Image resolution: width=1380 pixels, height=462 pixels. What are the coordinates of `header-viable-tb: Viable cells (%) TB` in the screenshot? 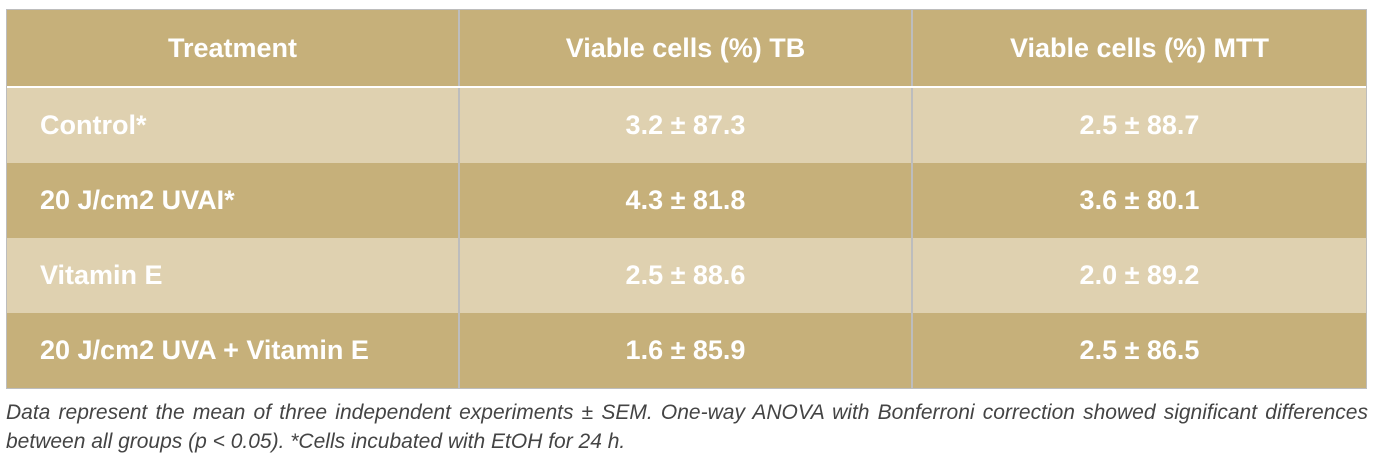 It's located at (685, 49).